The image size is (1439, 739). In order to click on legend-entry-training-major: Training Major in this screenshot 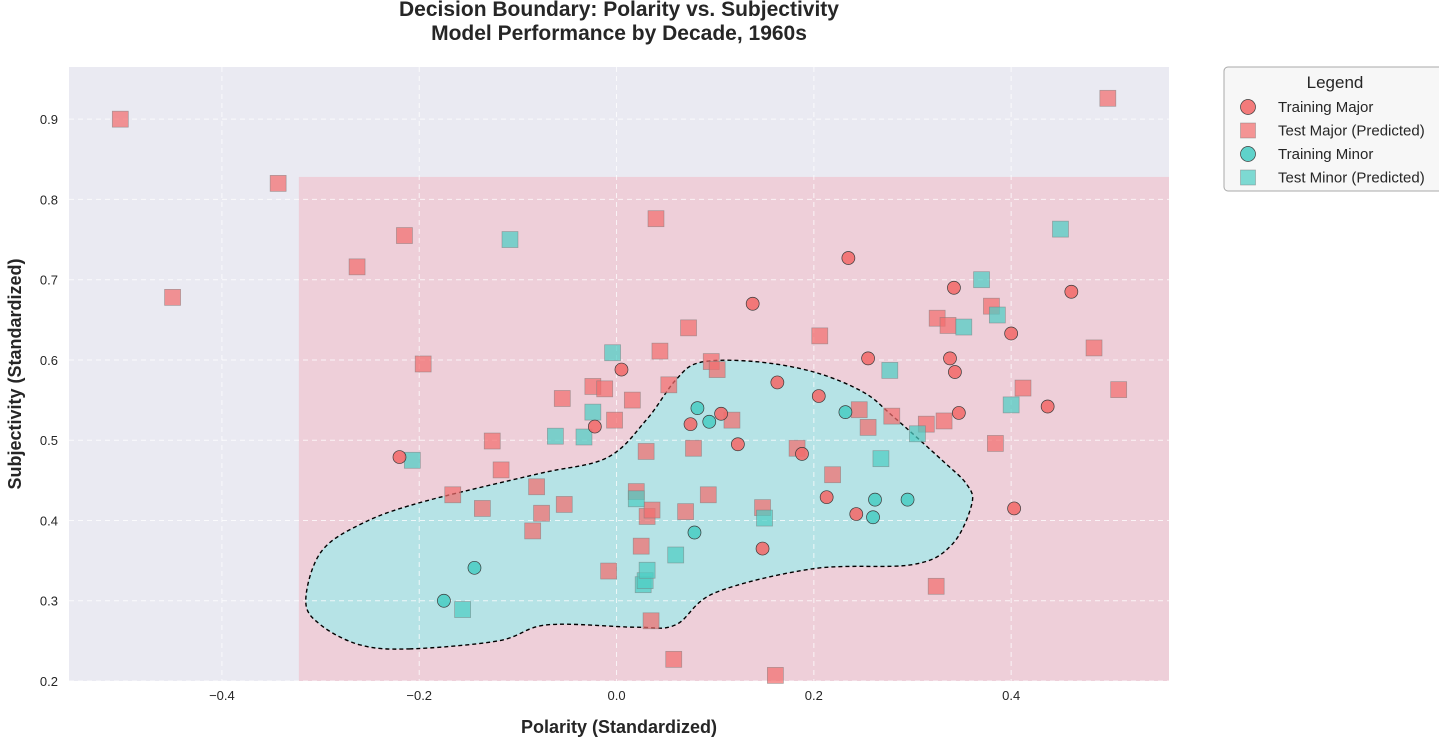, I will do `click(1325, 107)`.